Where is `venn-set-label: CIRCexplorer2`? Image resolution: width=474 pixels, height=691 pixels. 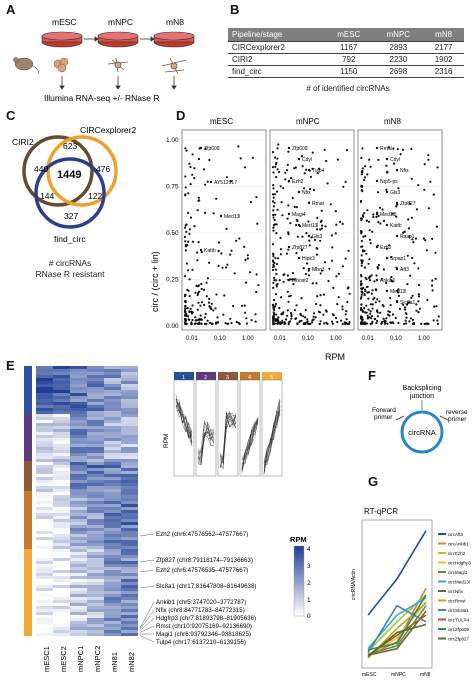
venn-set-label: CIRCexplorer2 is located at coordinates (108, 130).